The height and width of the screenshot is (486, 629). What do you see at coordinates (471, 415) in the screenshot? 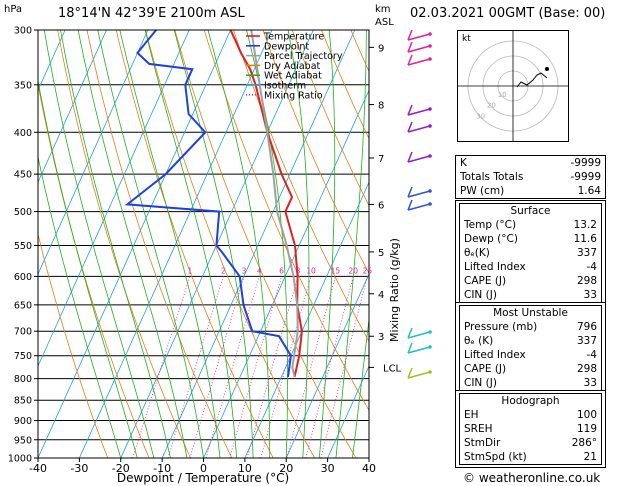
I see `row-label: EH` at bounding box center [471, 415].